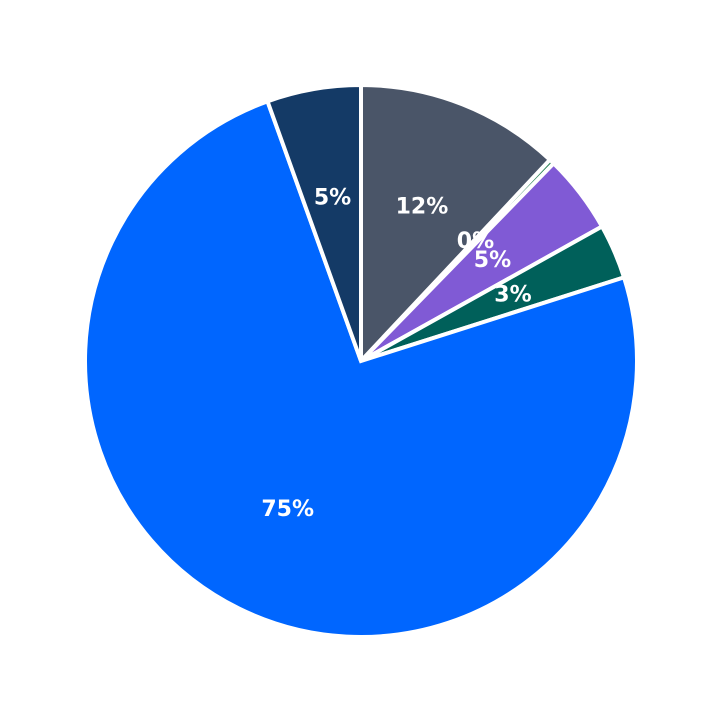  Describe the element at coordinates (422, 207) in the screenshot. I see `slice-label-0: 12%` at that location.